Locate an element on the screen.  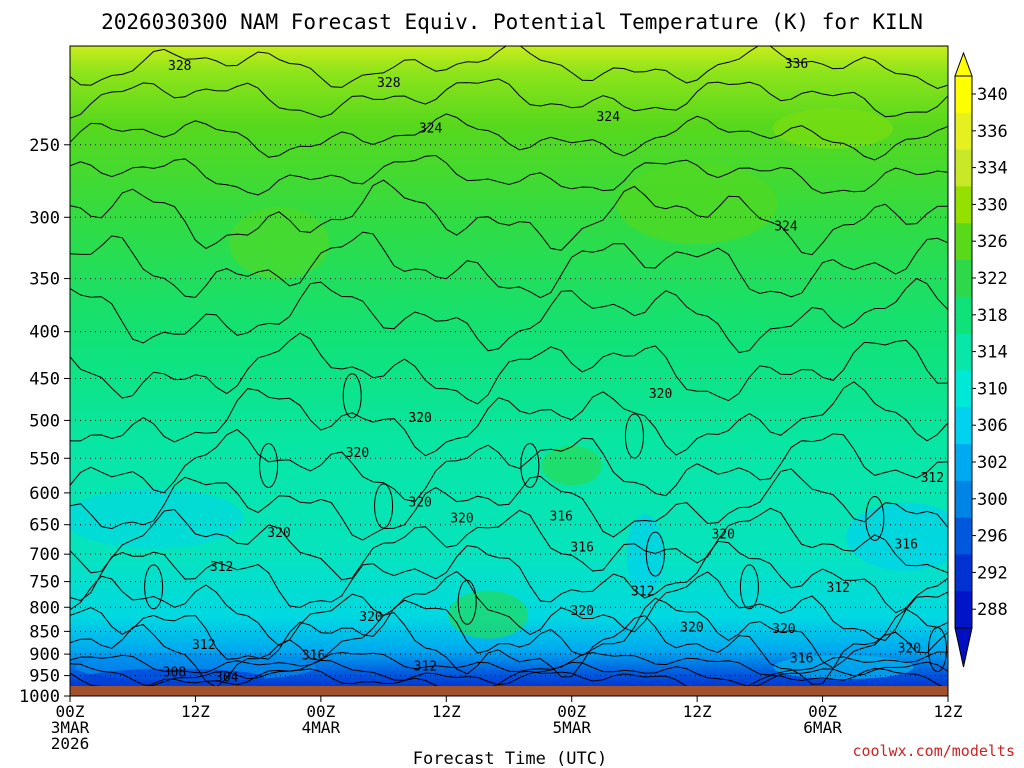
y-tick-label: 500 is located at coordinates (44, 421).